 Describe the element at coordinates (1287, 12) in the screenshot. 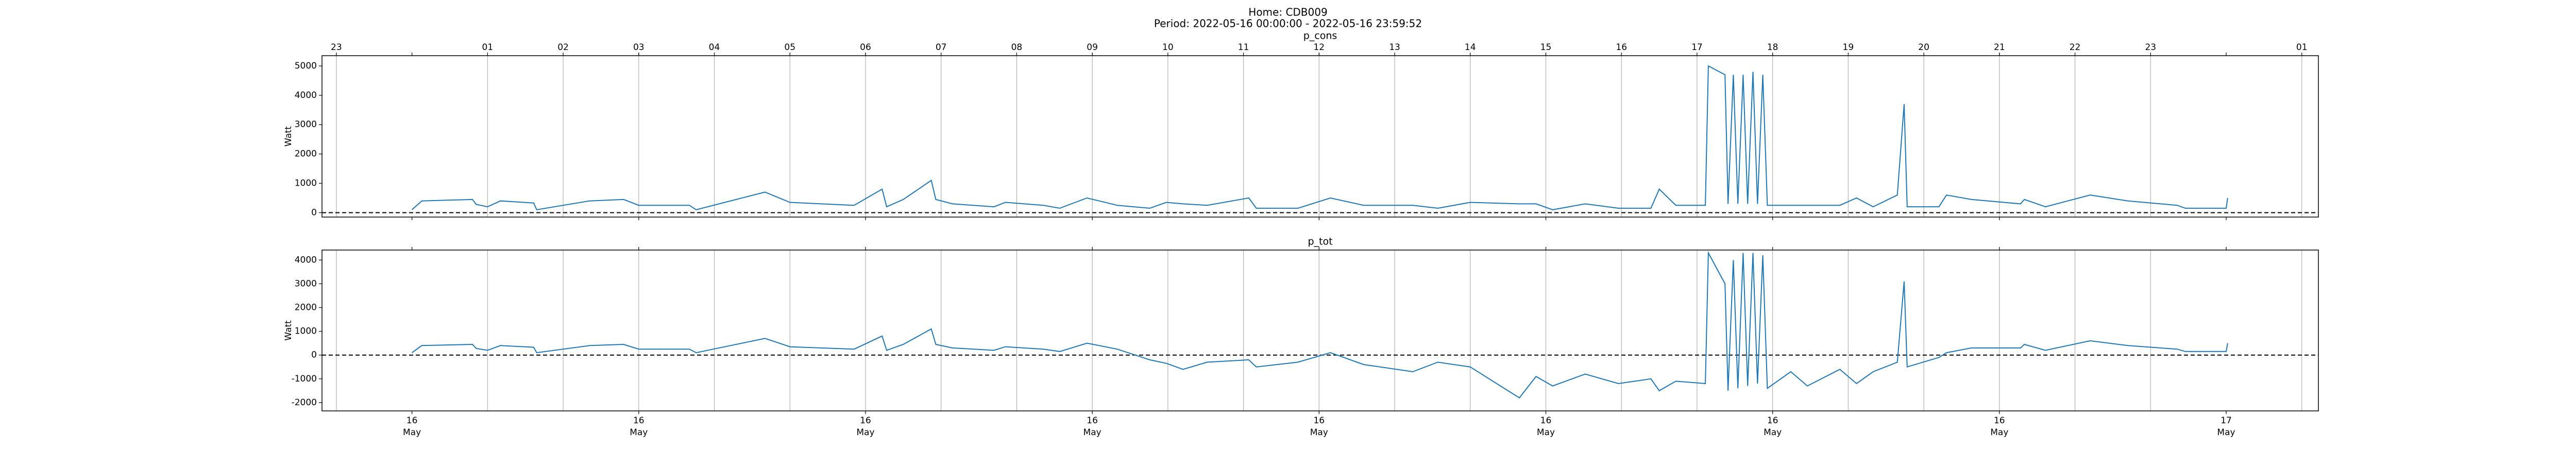

I see `figure-title: Home: CDB009` at that location.